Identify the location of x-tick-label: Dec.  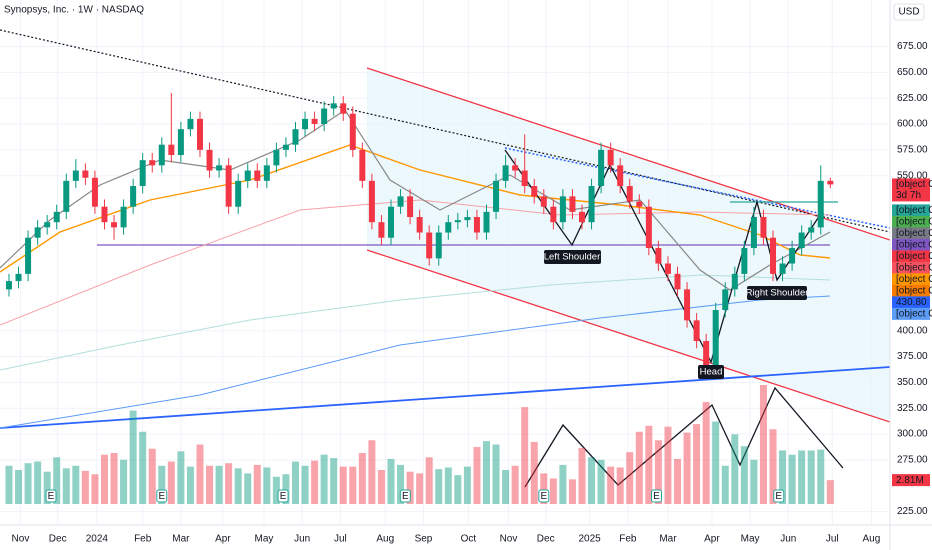
(546, 539).